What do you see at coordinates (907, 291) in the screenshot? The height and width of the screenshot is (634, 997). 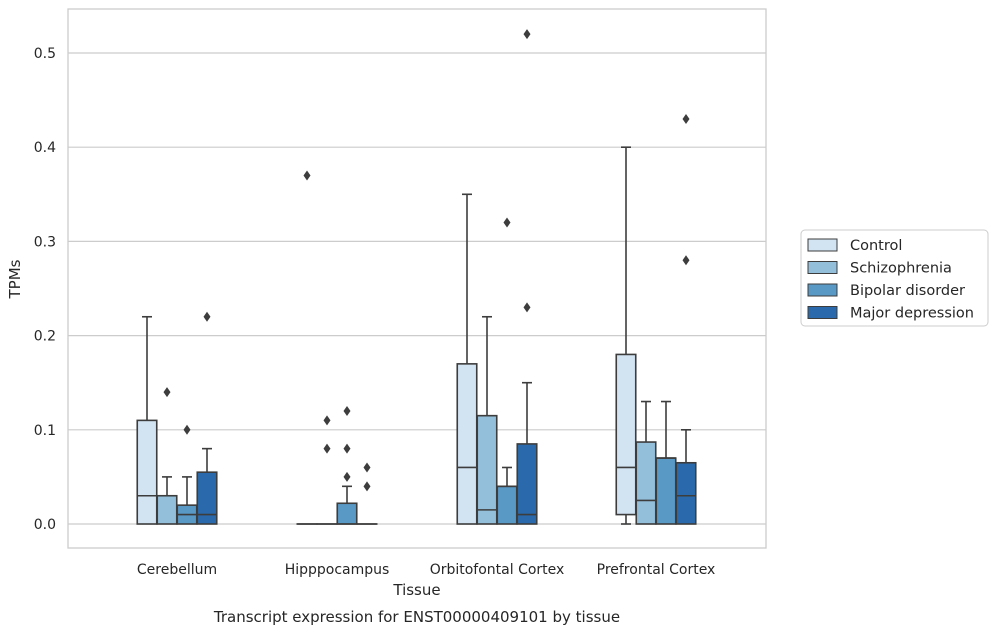 I see `legend-label: Bipolar disorder` at bounding box center [907, 291].